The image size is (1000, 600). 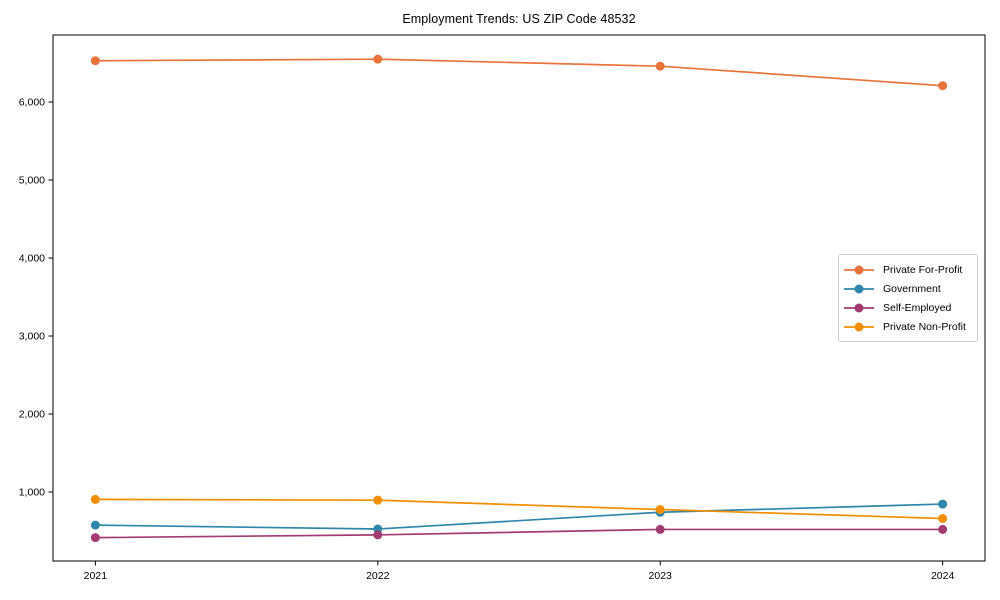 I want to click on legend-item: Self-Employed, so click(x=907, y=308).